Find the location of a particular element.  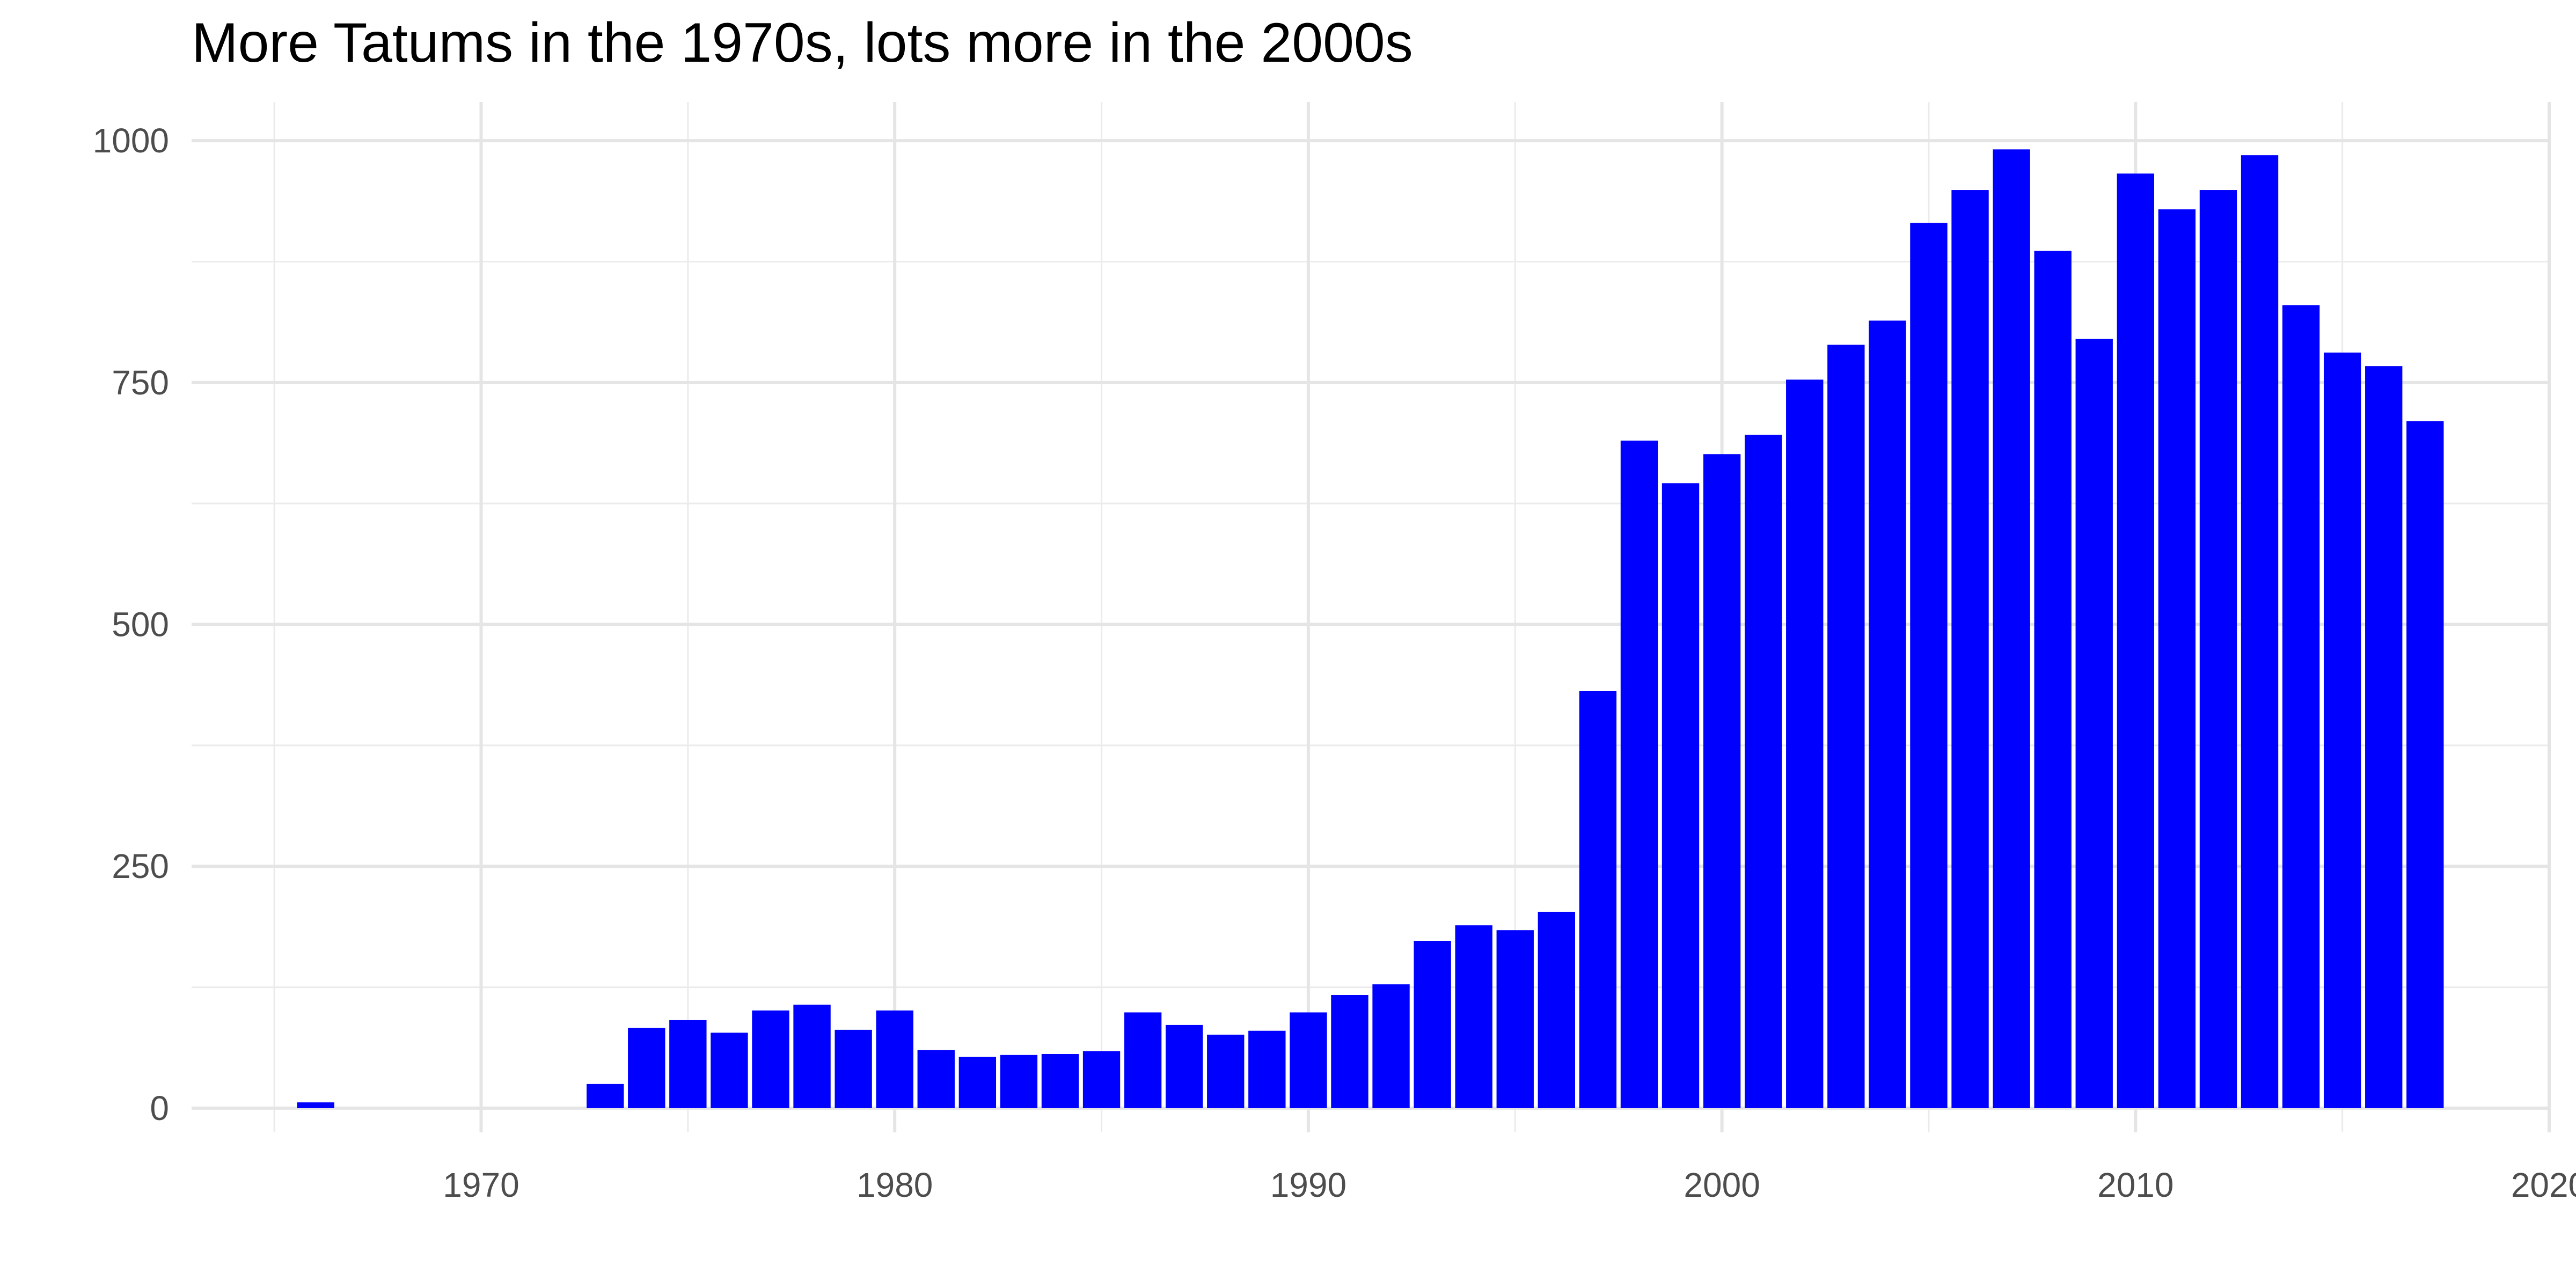

y-axis-tick-labels: 0 250 500 750 1000 is located at coordinates (131, 624).